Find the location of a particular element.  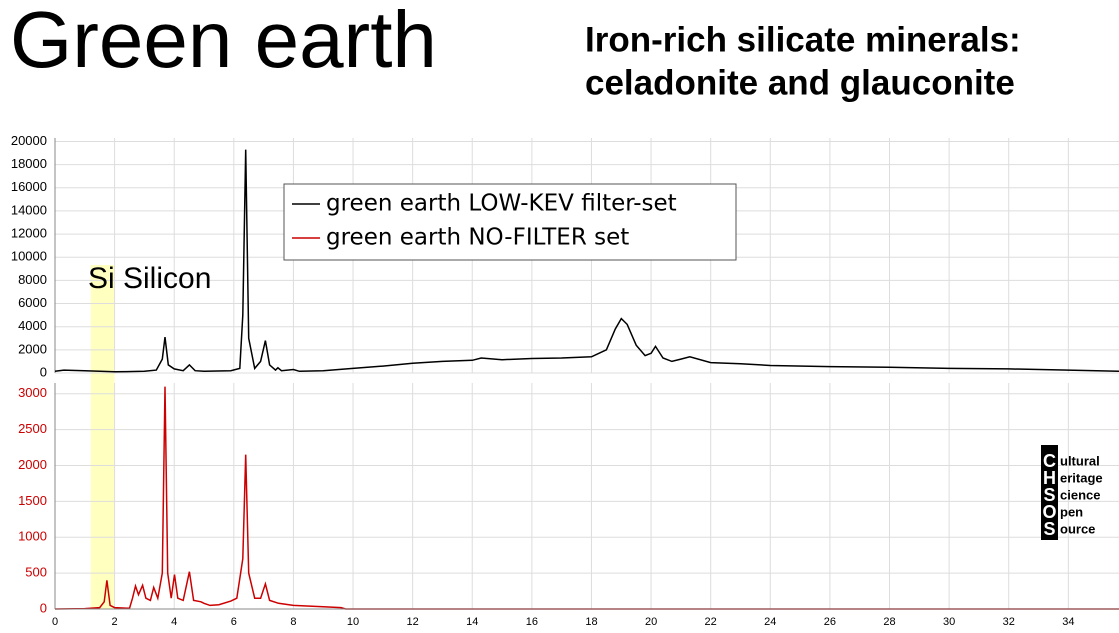

x-tick-label: 22 is located at coordinates (711, 622).